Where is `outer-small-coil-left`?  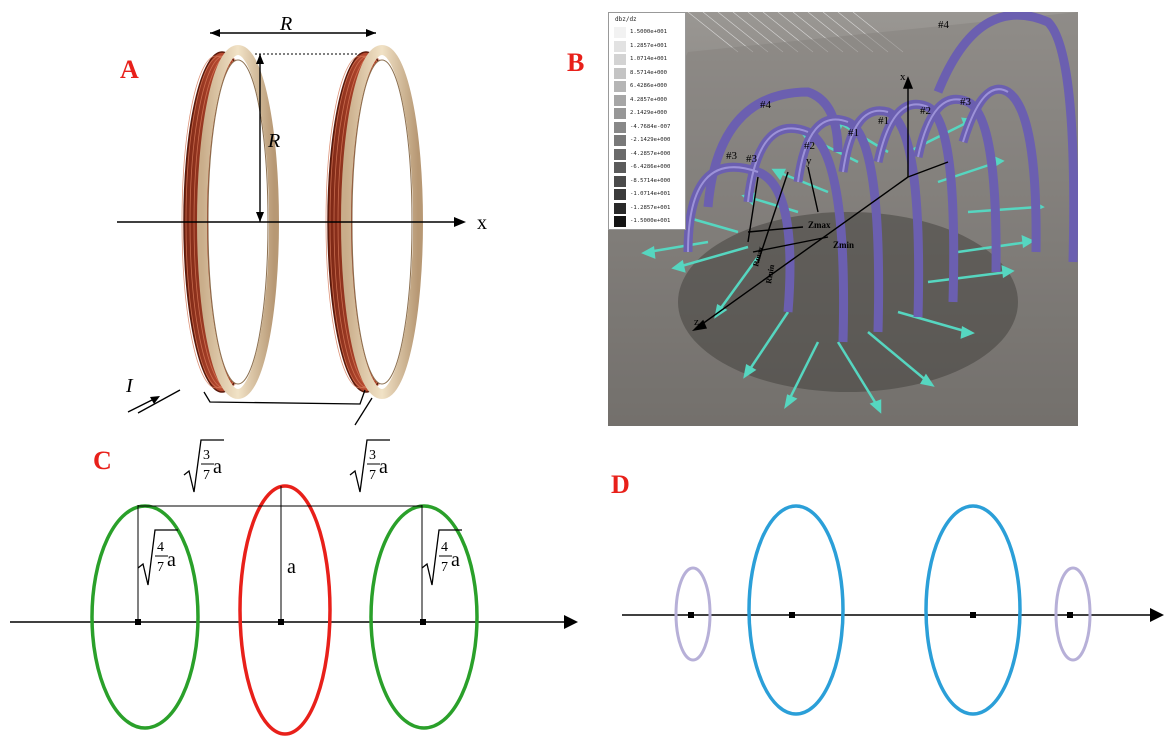
outer-small-coil-left is located at coordinates (693, 614).